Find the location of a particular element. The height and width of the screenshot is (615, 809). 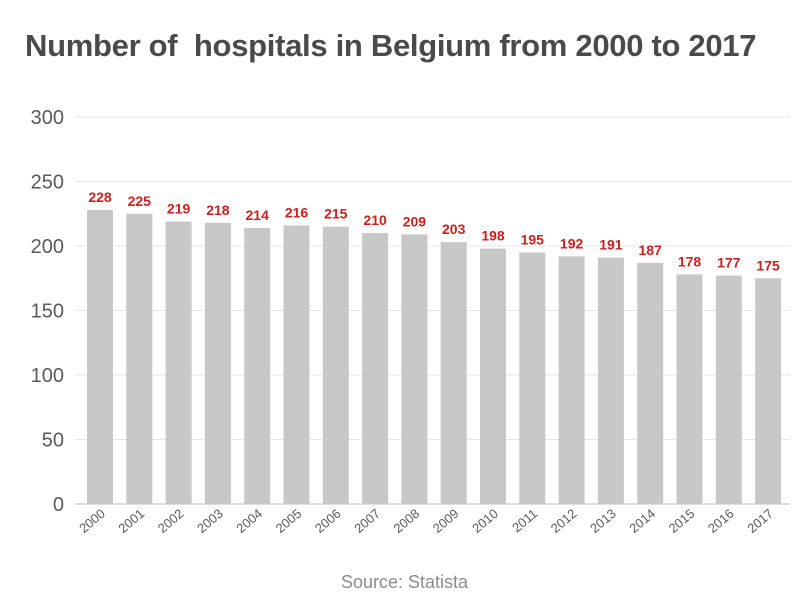

x-tick-label: 2017 is located at coordinates (760, 521).